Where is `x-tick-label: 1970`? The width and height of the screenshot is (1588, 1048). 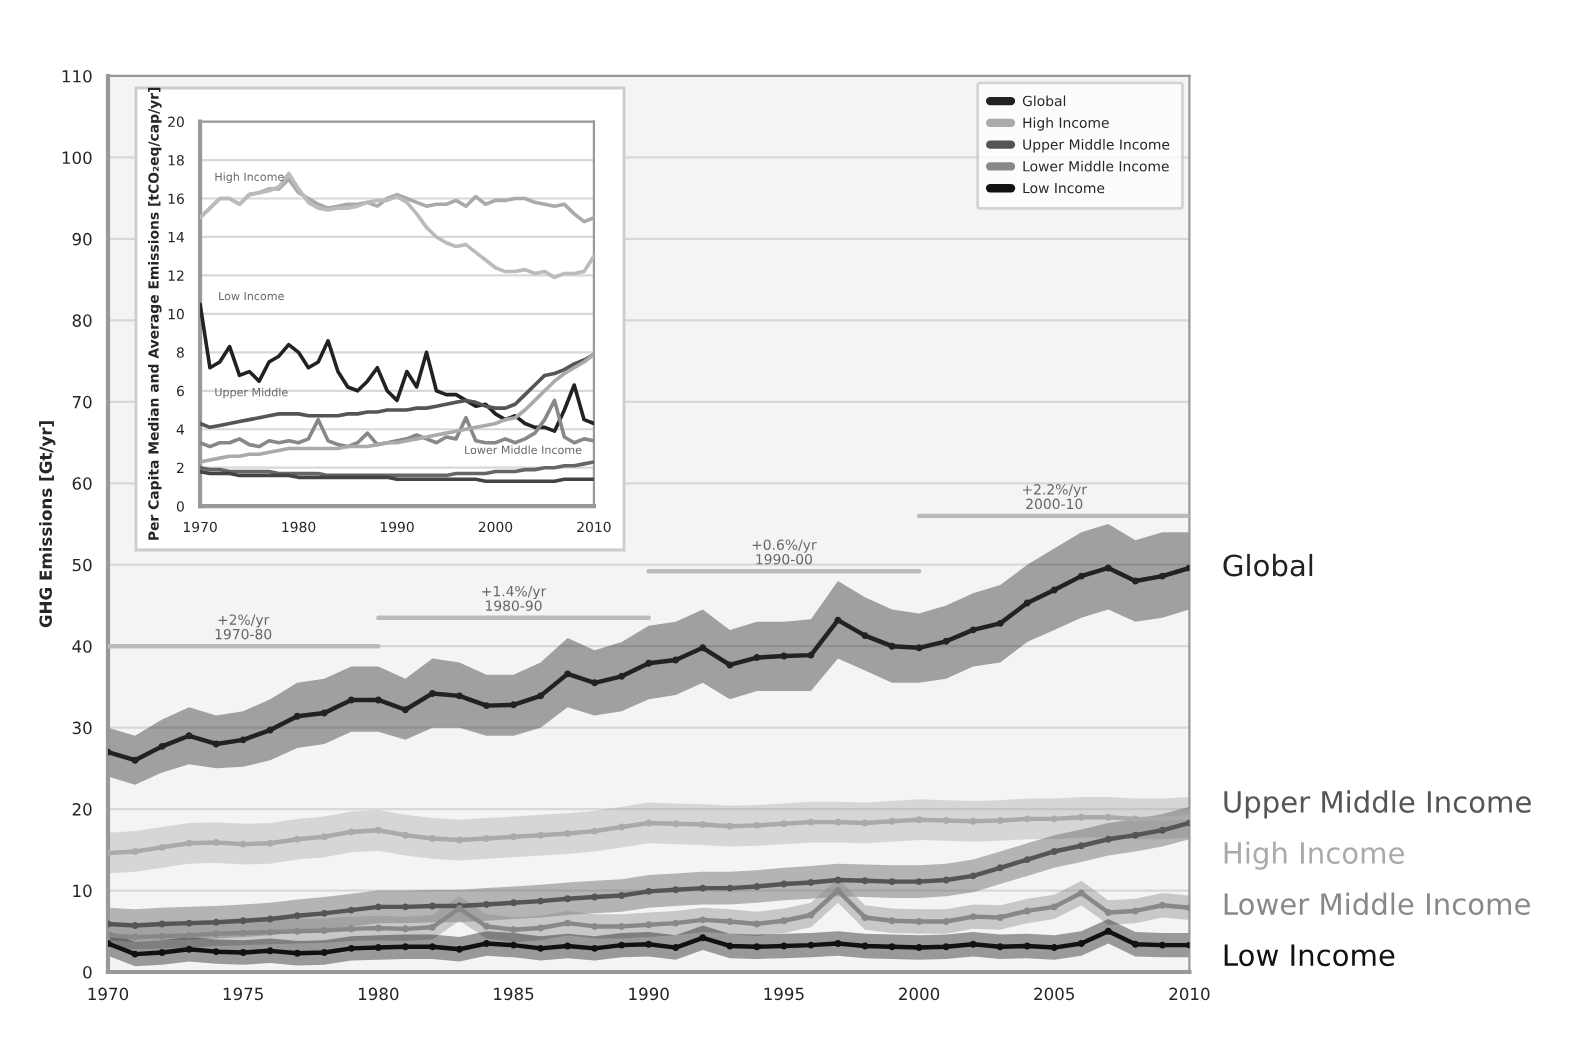
x-tick-label: 1970 is located at coordinates (108, 994).